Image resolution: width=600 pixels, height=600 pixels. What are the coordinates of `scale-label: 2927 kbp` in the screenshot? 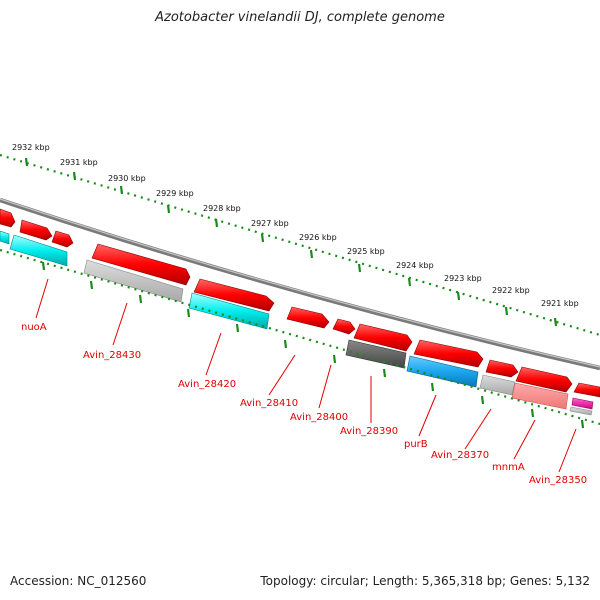 It's located at (270, 223).